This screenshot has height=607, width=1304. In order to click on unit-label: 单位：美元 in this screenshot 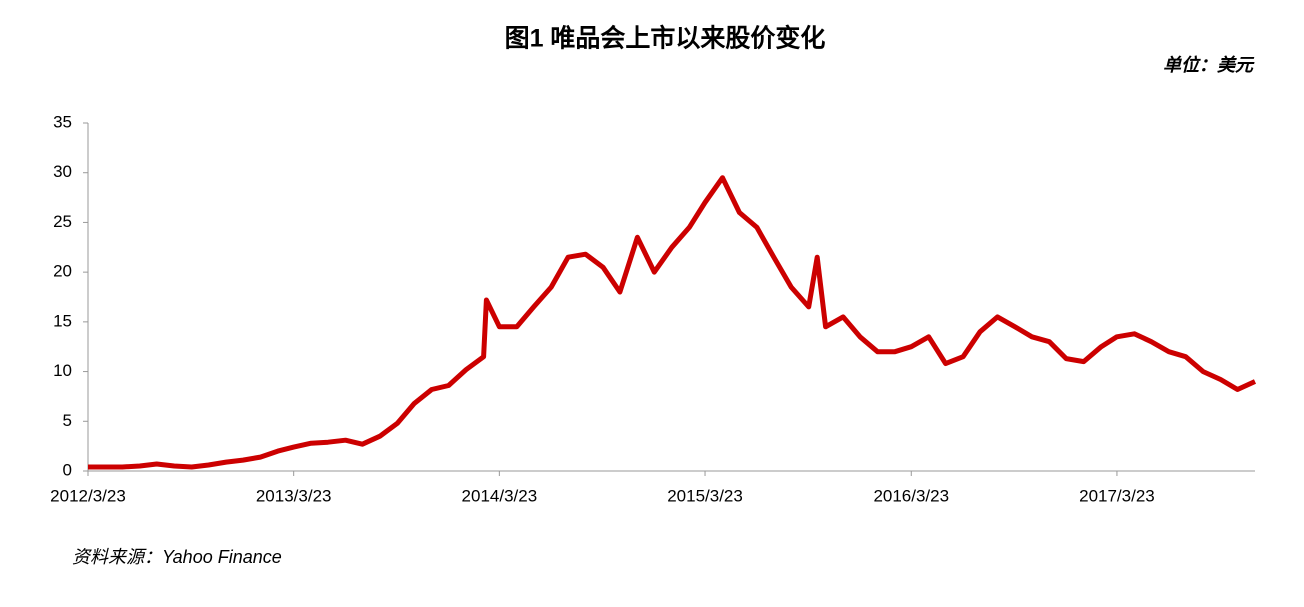, I will do `click(1209, 65)`.